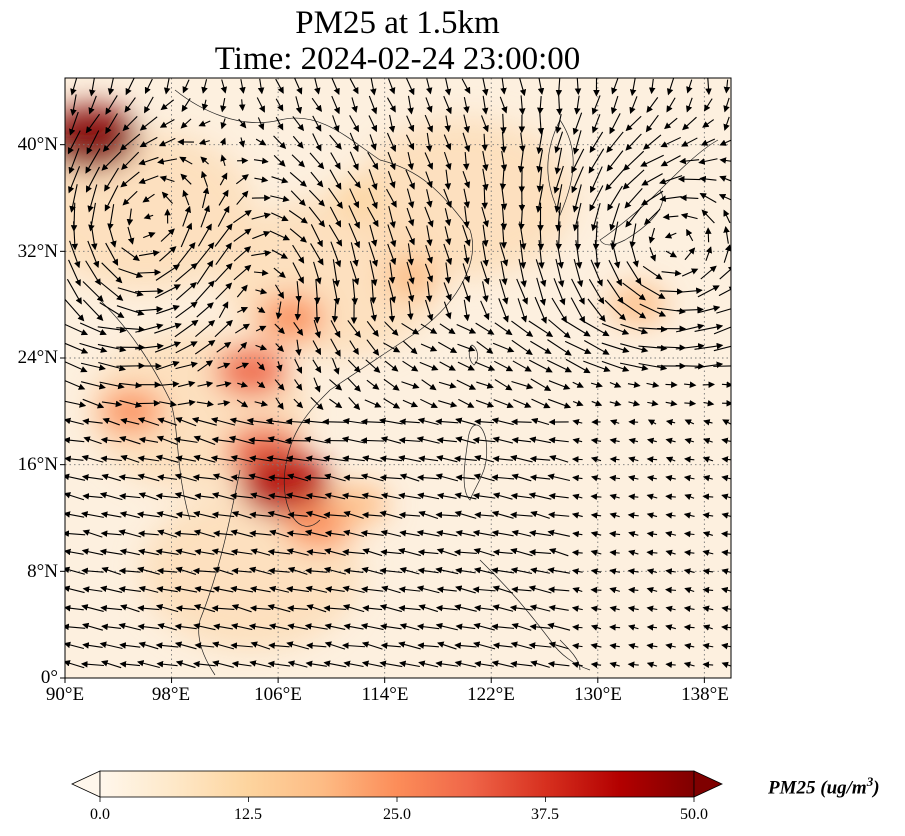 The height and width of the screenshot is (836, 905). What do you see at coordinates (817, 788) in the screenshot?
I see `unit-text: PM25 (ug/m` at bounding box center [817, 788].